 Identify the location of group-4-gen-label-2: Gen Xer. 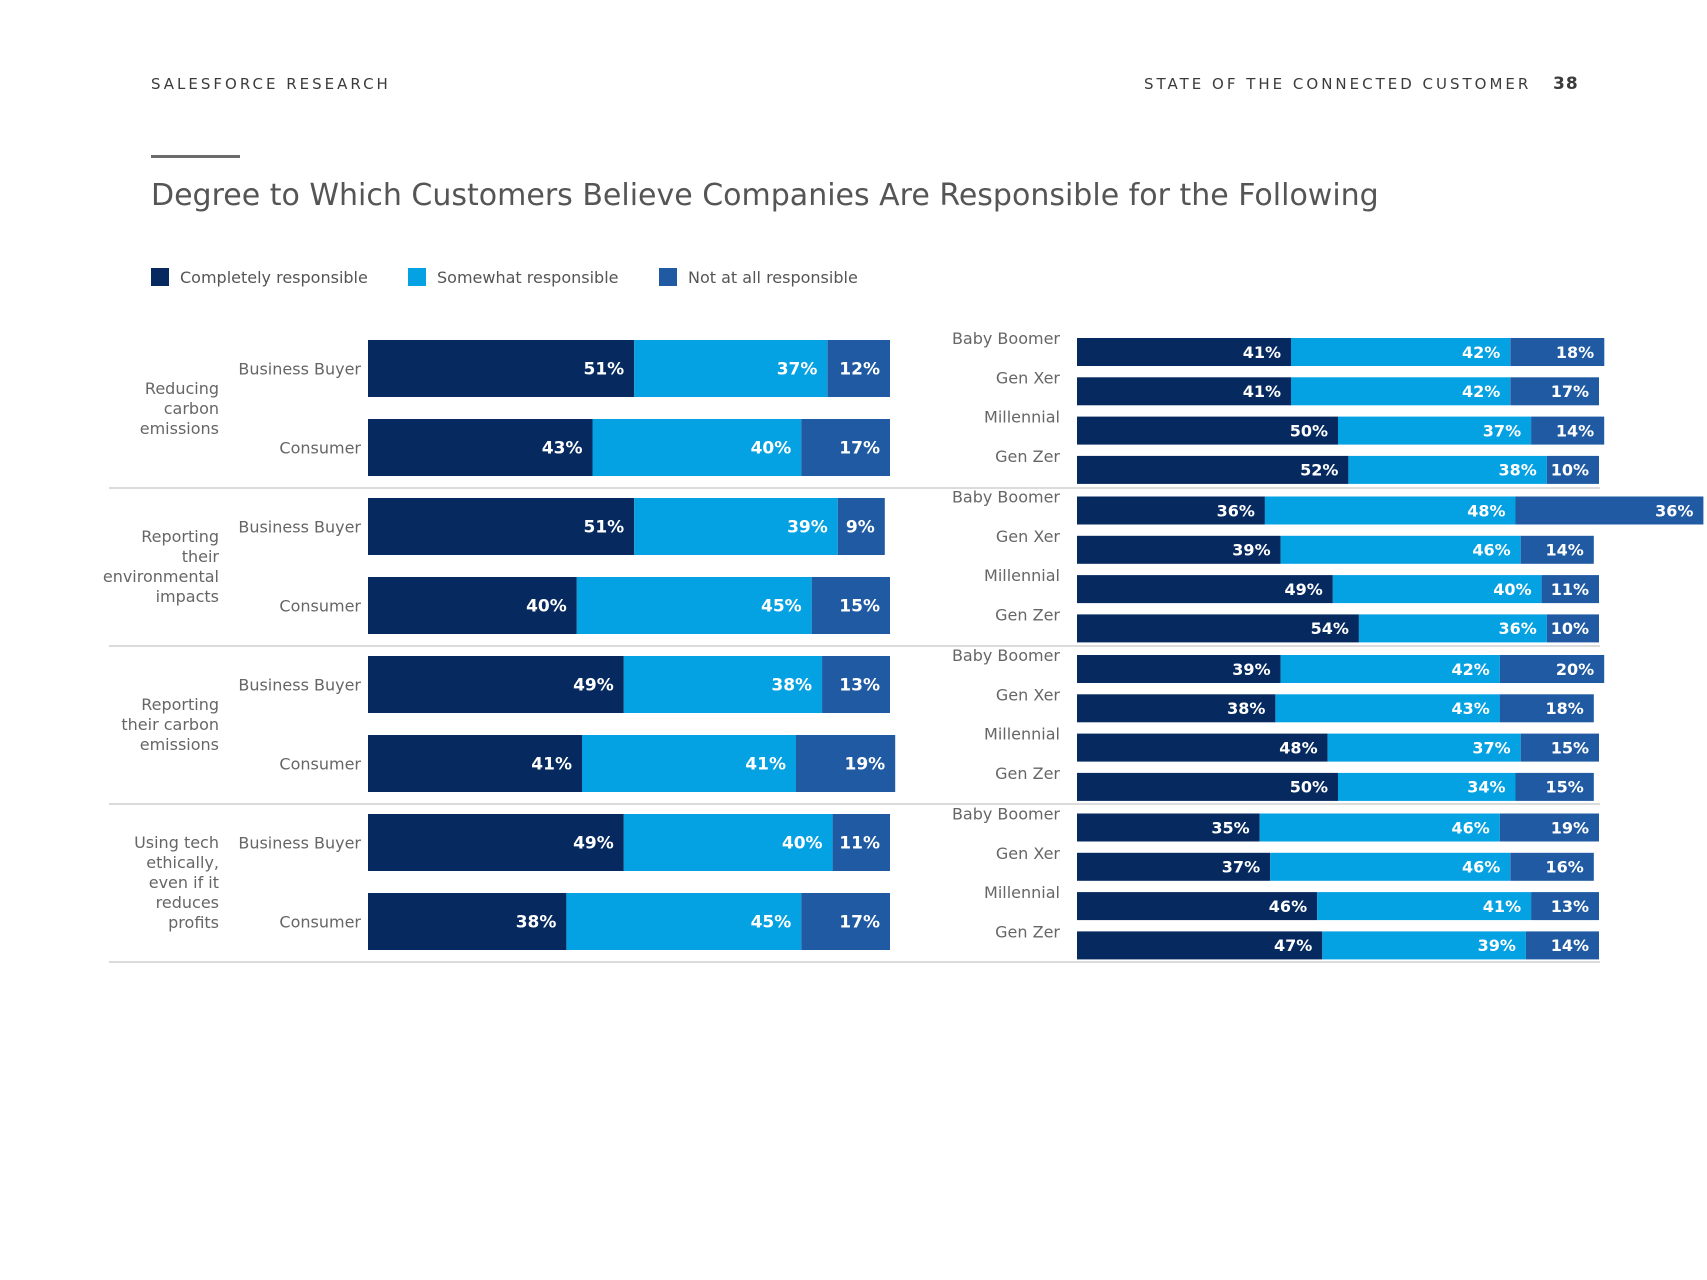
(1028, 853).